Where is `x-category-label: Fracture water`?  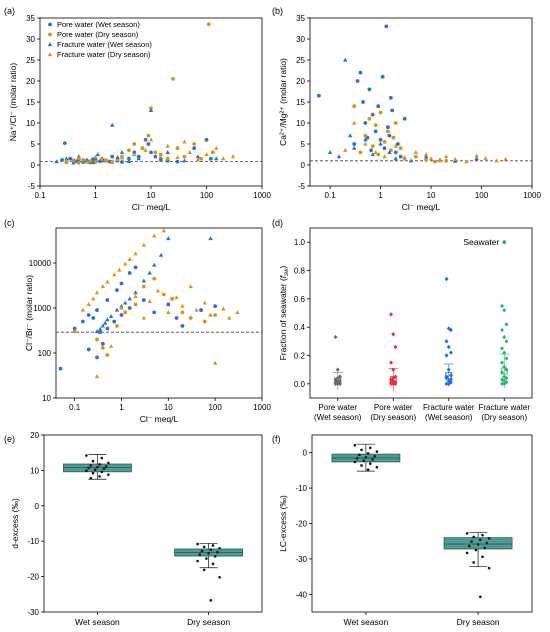 x-category-label: Fracture water is located at coordinates (504, 407).